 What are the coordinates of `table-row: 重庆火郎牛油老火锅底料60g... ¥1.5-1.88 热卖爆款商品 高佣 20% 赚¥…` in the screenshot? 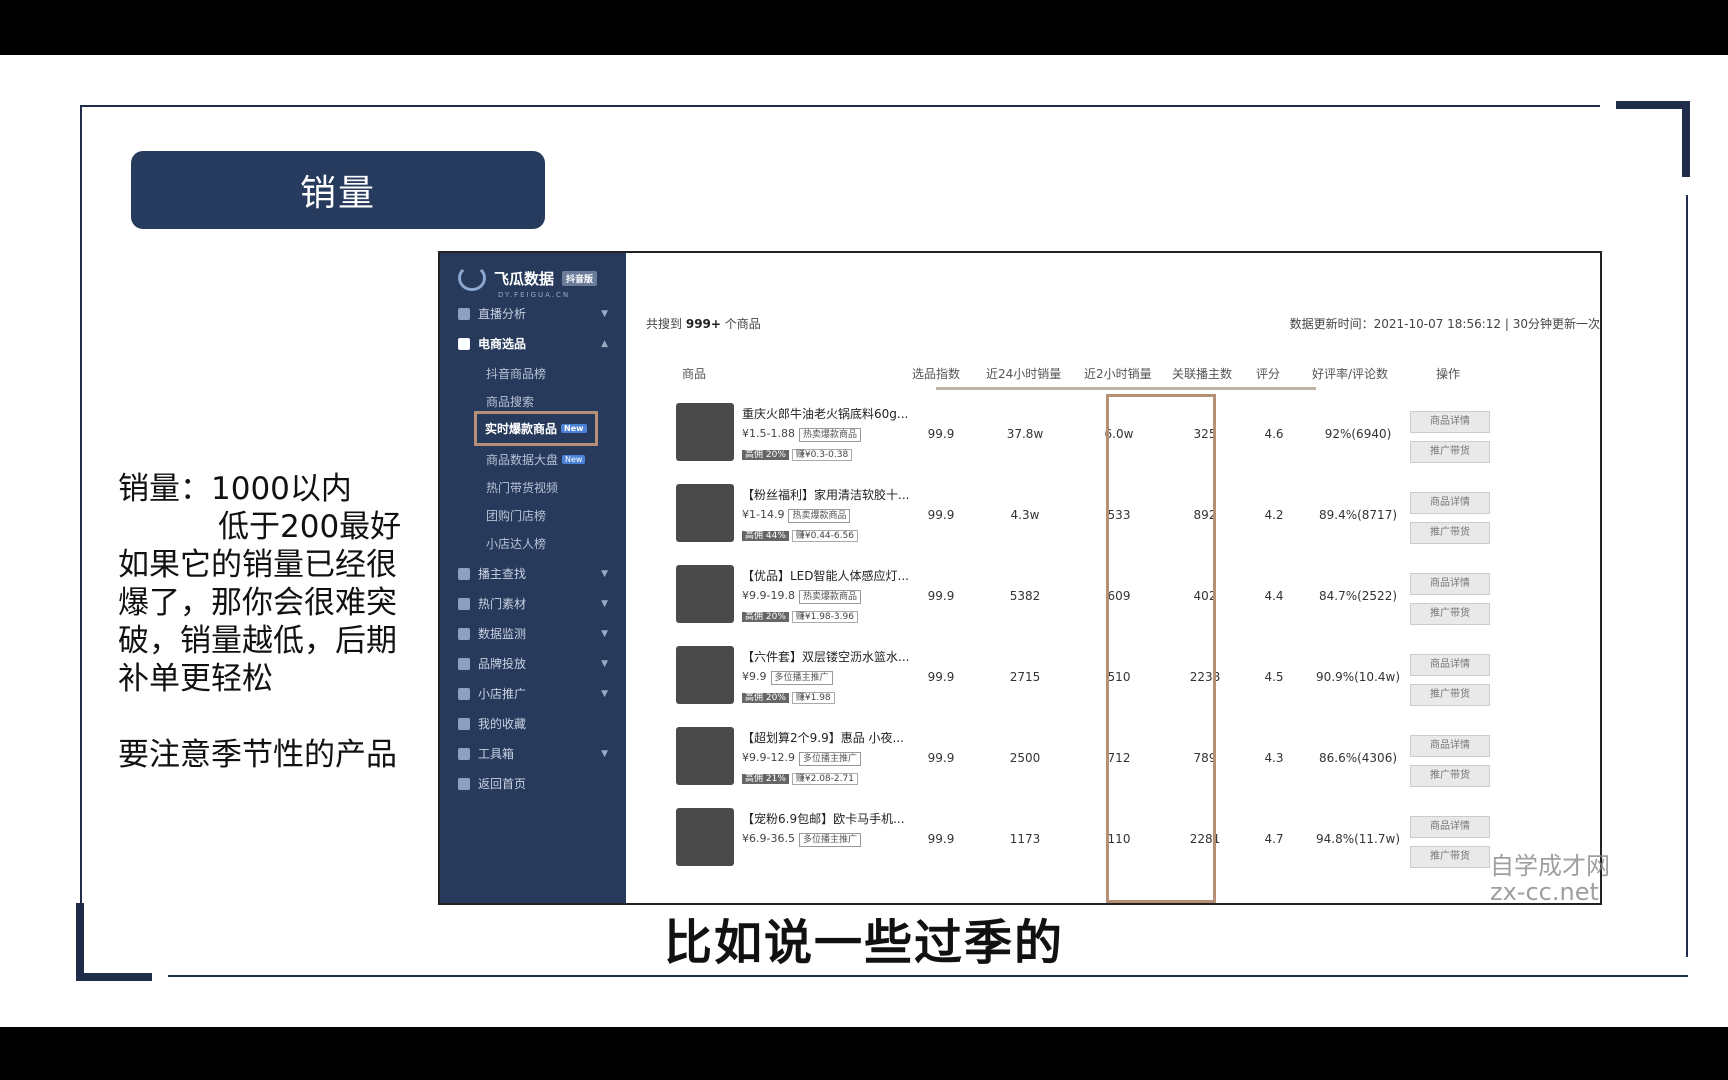 It's located at (1113, 448).